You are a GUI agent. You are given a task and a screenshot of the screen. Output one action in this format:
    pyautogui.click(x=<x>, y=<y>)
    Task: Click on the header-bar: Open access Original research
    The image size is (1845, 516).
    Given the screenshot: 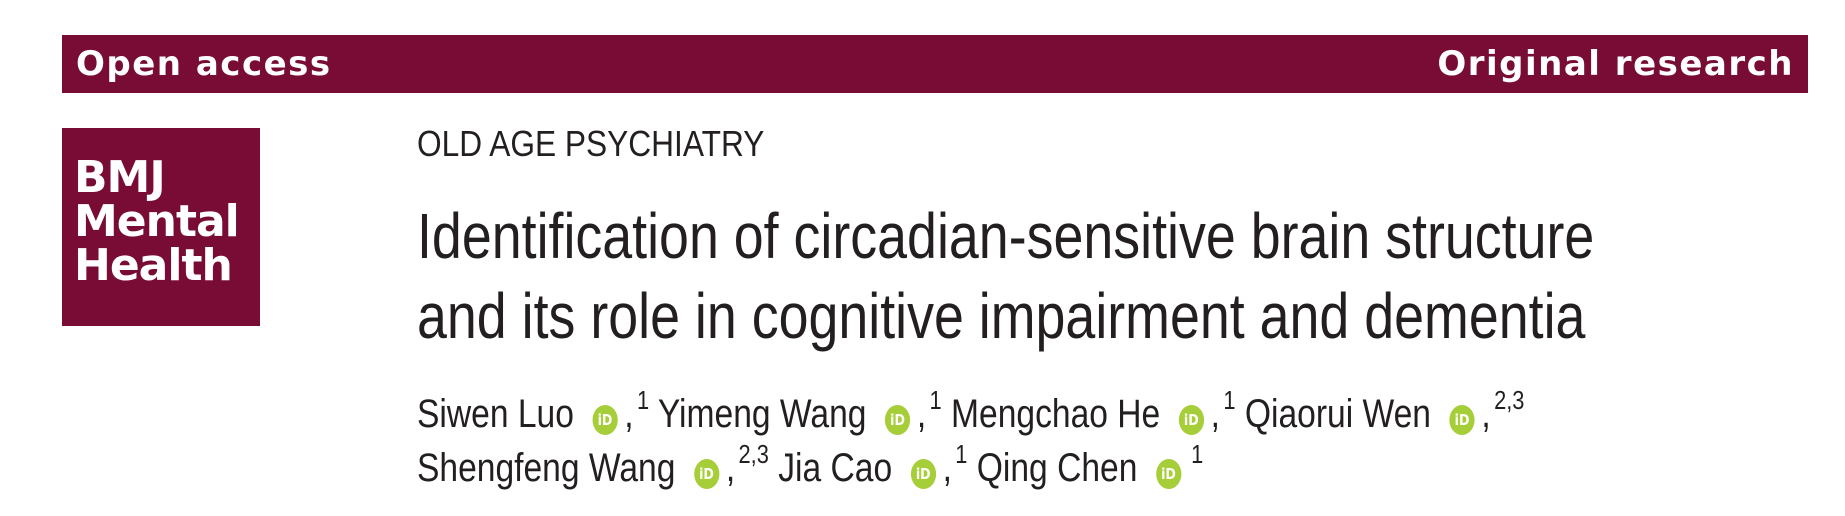 What is the action you would take?
    pyautogui.click(x=935, y=64)
    